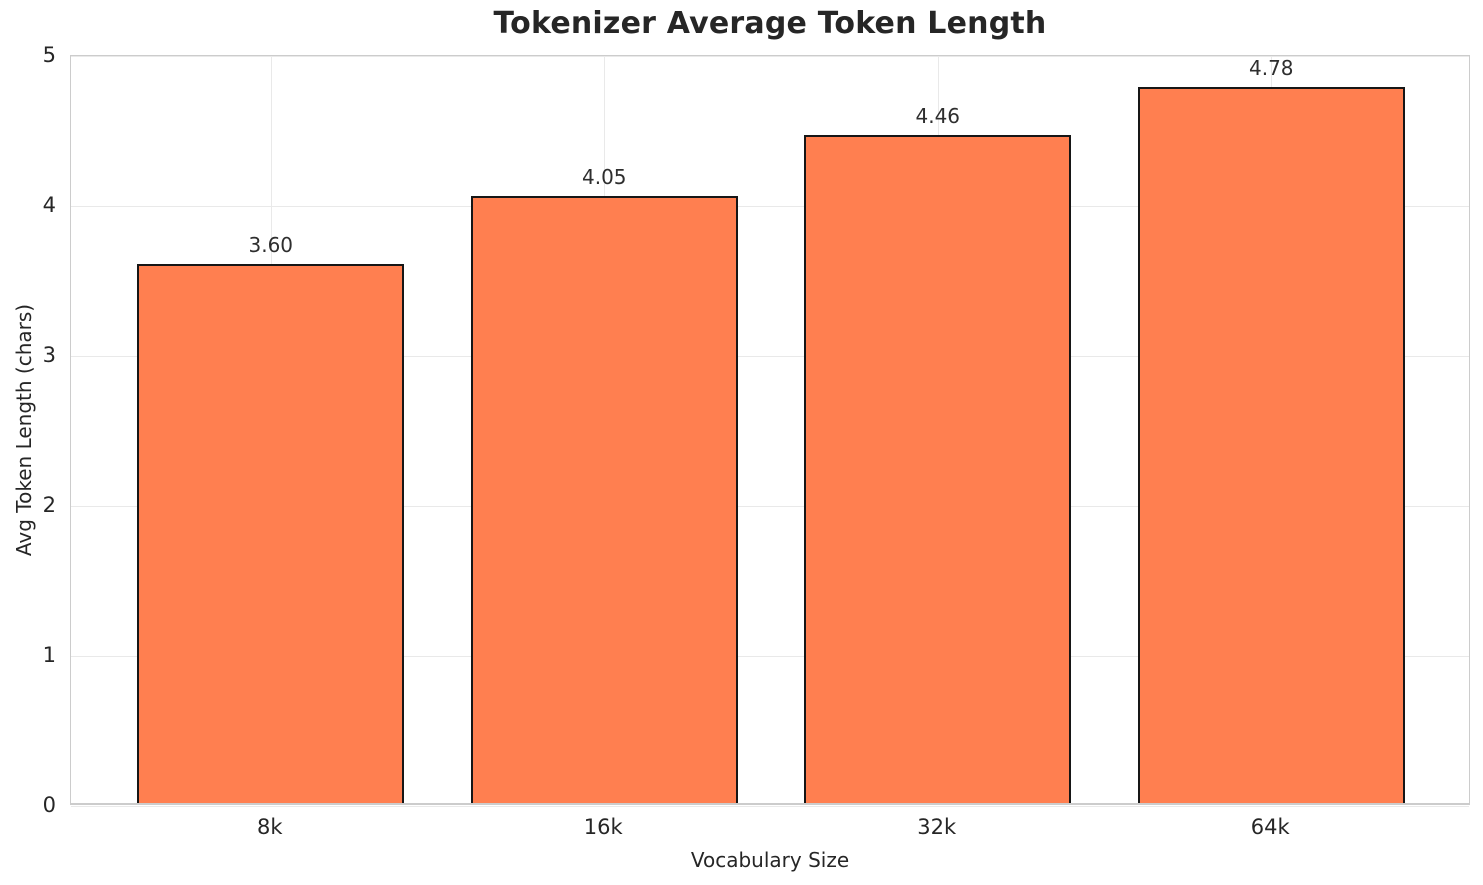 The height and width of the screenshot is (885, 1483). What do you see at coordinates (49, 805) in the screenshot?
I see `y-tick-label: 0` at bounding box center [49, 805].